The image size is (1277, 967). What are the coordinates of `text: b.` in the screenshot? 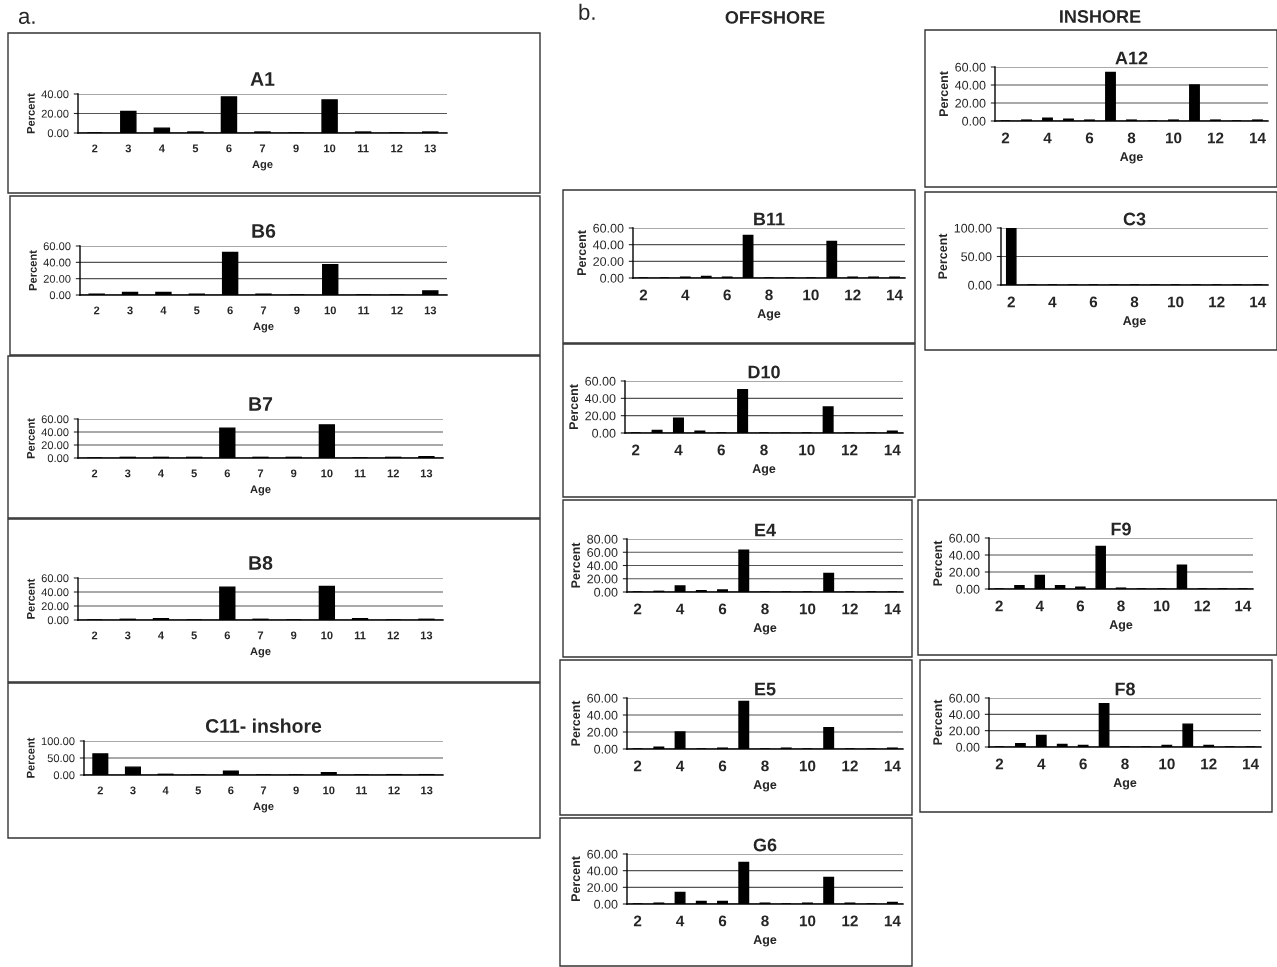 It's located at (587, 11).